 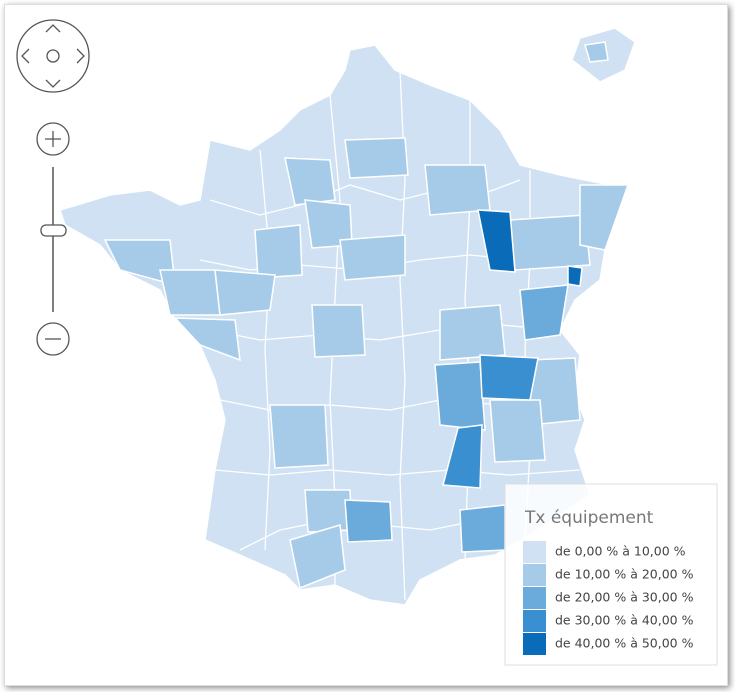 What do you see at coordinates (620, 551) in the screenshot?
I see `legend-label: de 0,00 % à 10,00 %` at bounding box center [620, 551].